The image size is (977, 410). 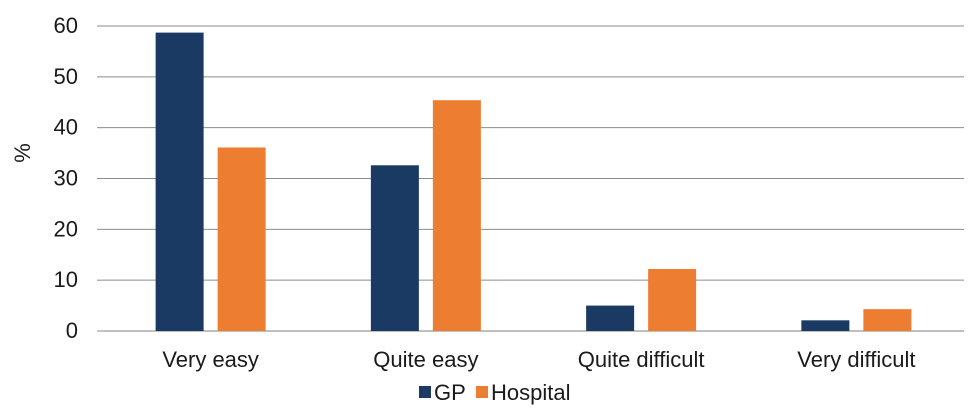 What do you see at coordinates (66, 279) in the screenshot?
I see `y-tick-label: 10` at bounding box center [66, 279].